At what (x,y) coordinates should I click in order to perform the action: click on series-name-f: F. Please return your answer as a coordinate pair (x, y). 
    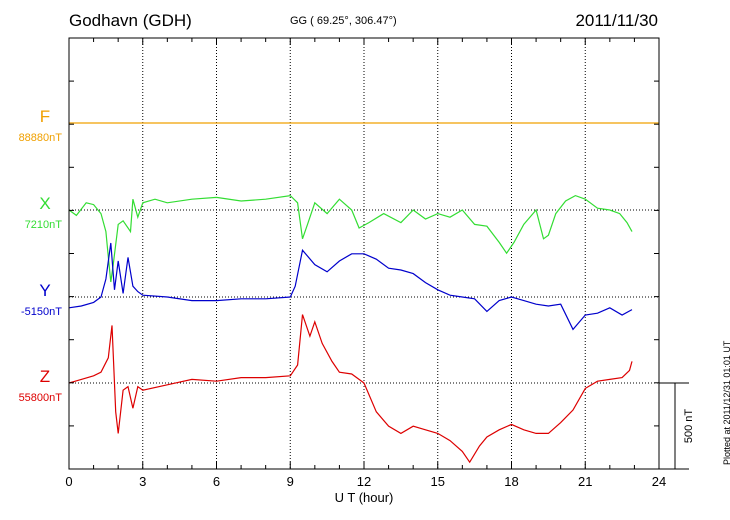
    Looking at the image, I should click on (45, 116).